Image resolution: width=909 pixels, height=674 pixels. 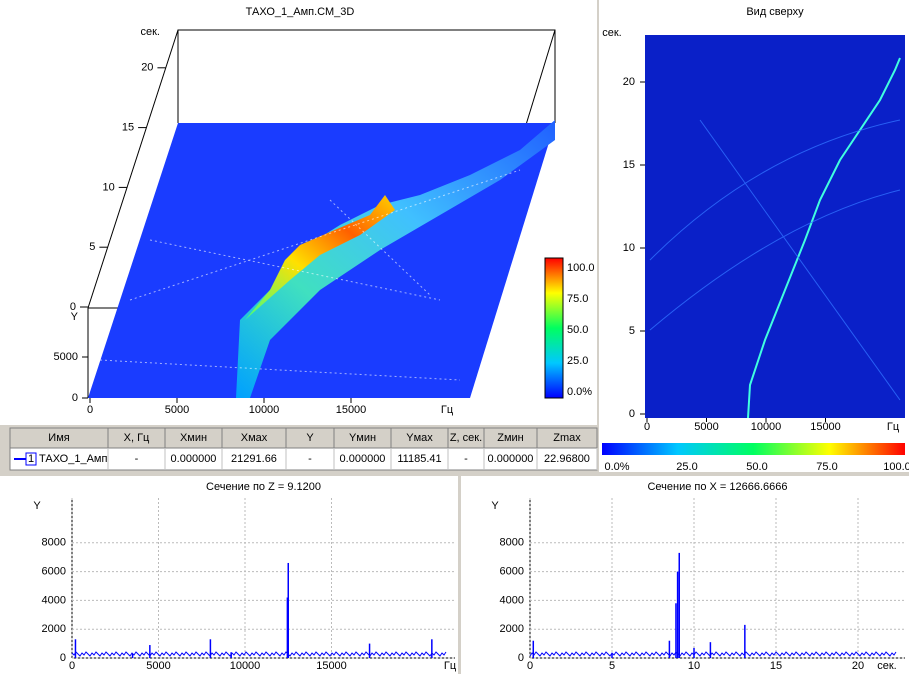 I want to click on label: Сечение по X = 12666.6666, so click(x=717, y=487).